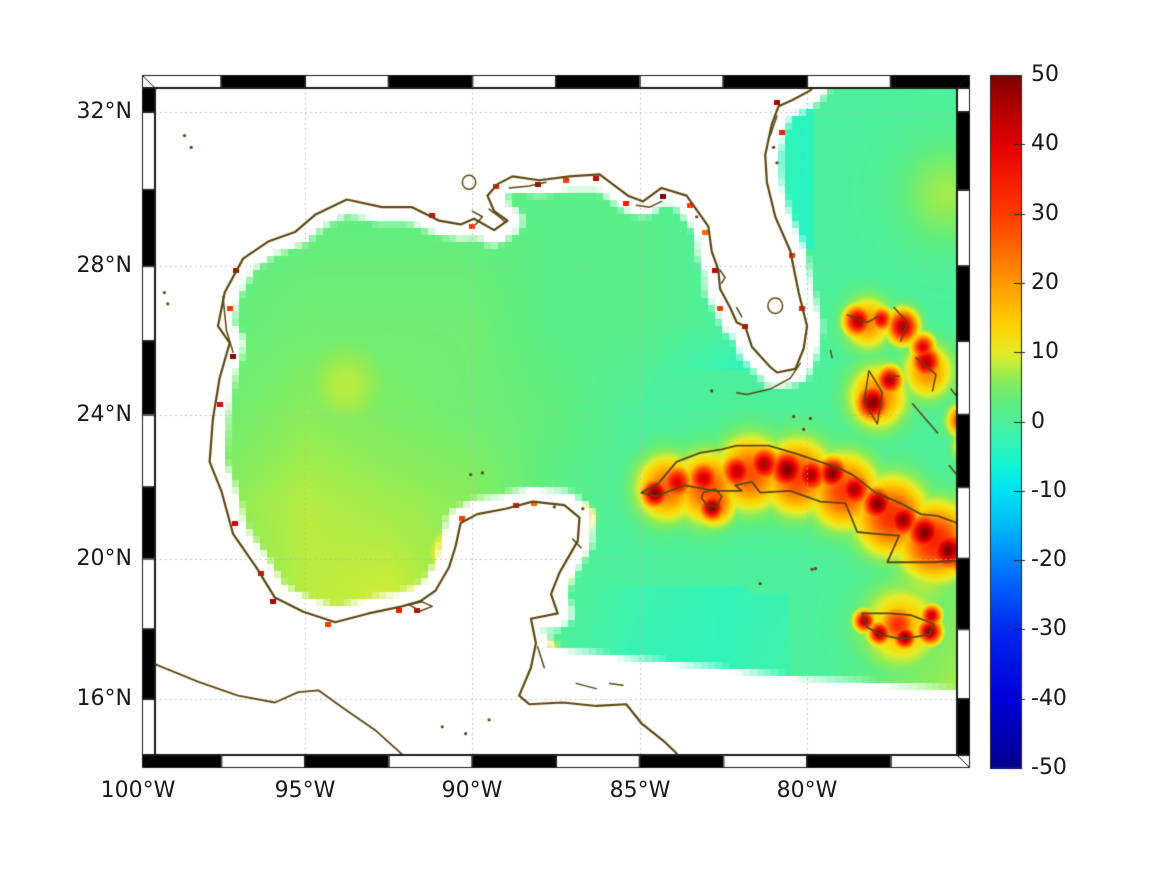 Image resolution: width=1167 pixels, height=875 pixels. Describe the element at coordinates (104, 698) in the screenshot. I see `y-axis-tick-label: 16°N` at that location.